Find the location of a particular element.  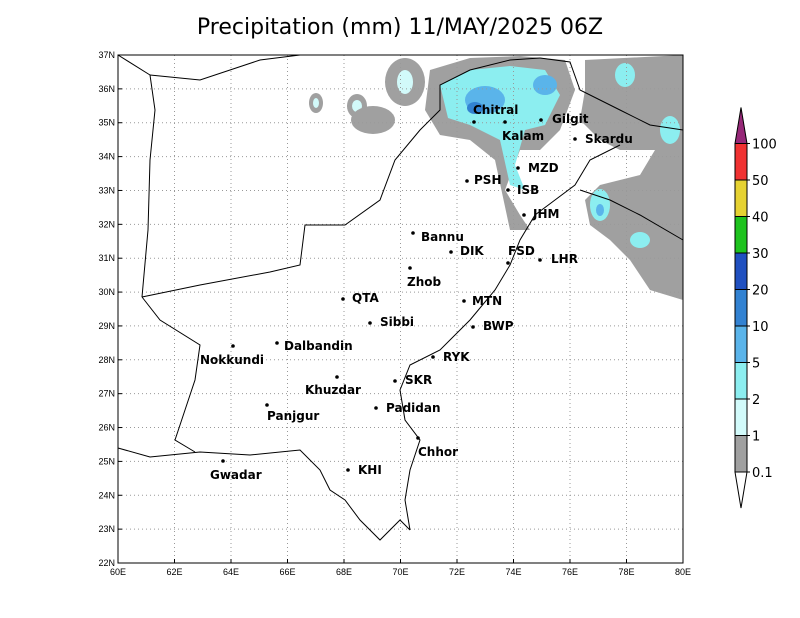

lat-tick-label: 30N is located at coordinates (106, 292).